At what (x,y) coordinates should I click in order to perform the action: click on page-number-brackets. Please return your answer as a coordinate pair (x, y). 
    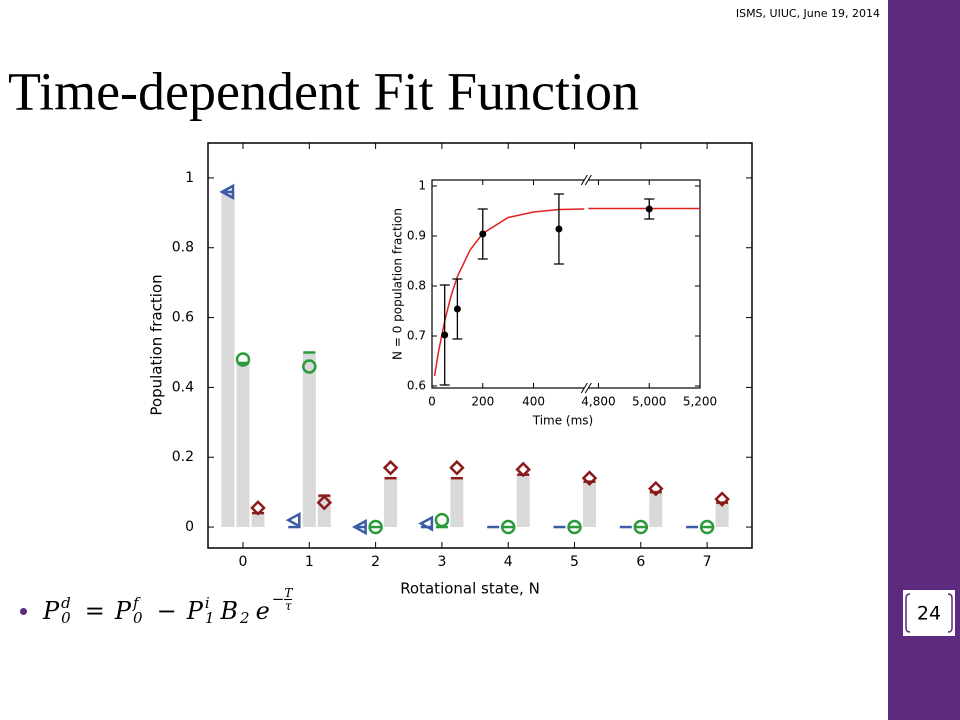
    Looking at the image, I should click on (929, 613).